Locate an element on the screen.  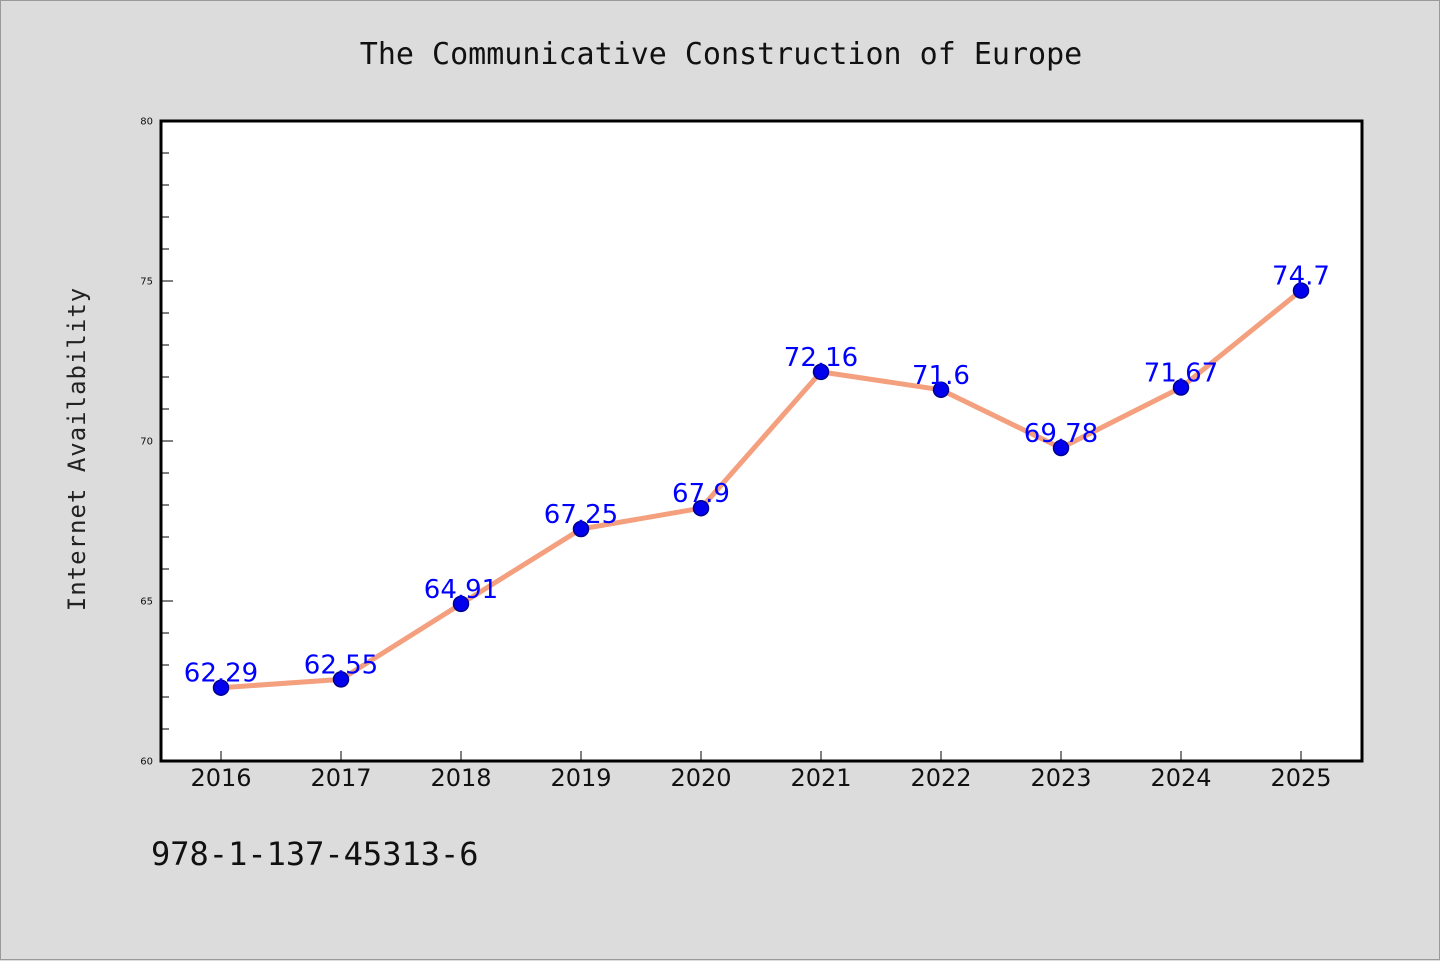
data-label: 71.6 is located at coordinates (941, 376).